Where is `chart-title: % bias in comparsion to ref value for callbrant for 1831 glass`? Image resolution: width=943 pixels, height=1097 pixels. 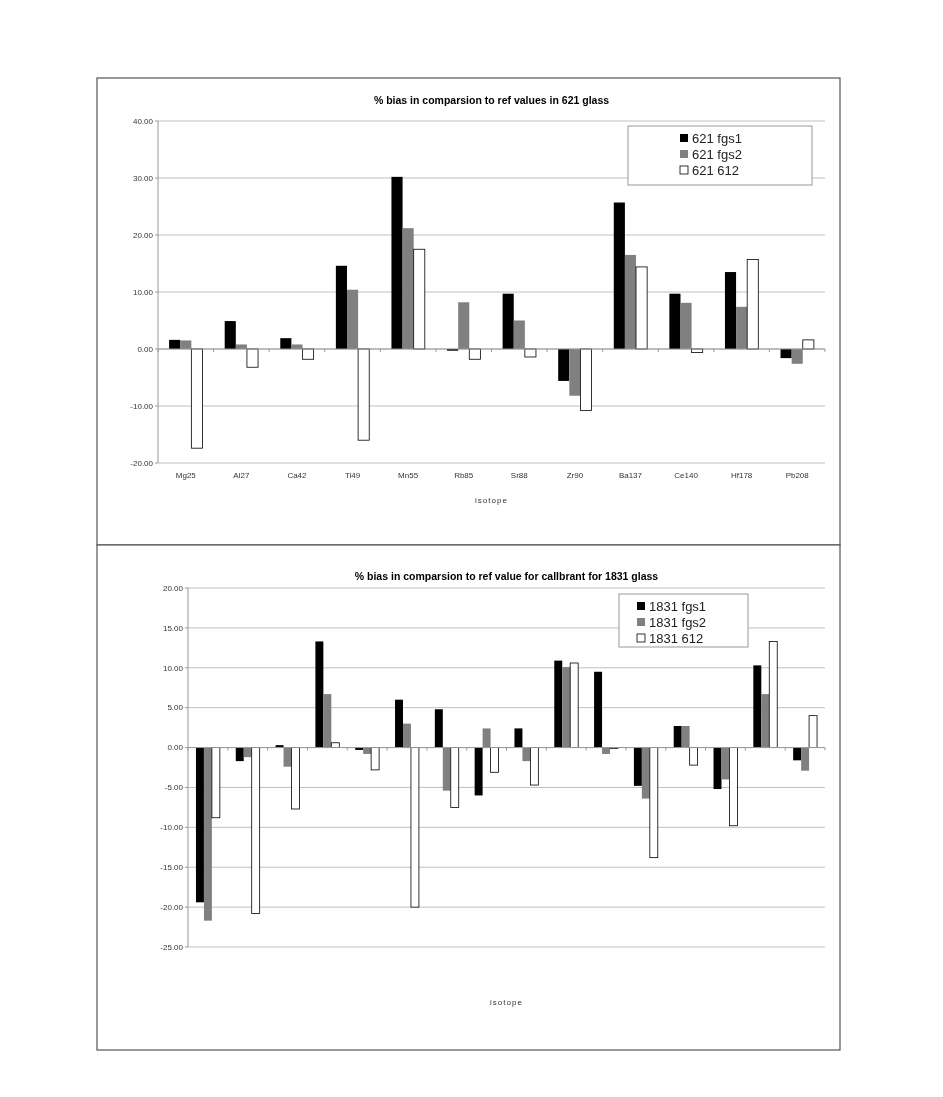
chart-title: % bias in comparsion to ref value for callbrant for 1831 glass is located at coordinates (506, 576).